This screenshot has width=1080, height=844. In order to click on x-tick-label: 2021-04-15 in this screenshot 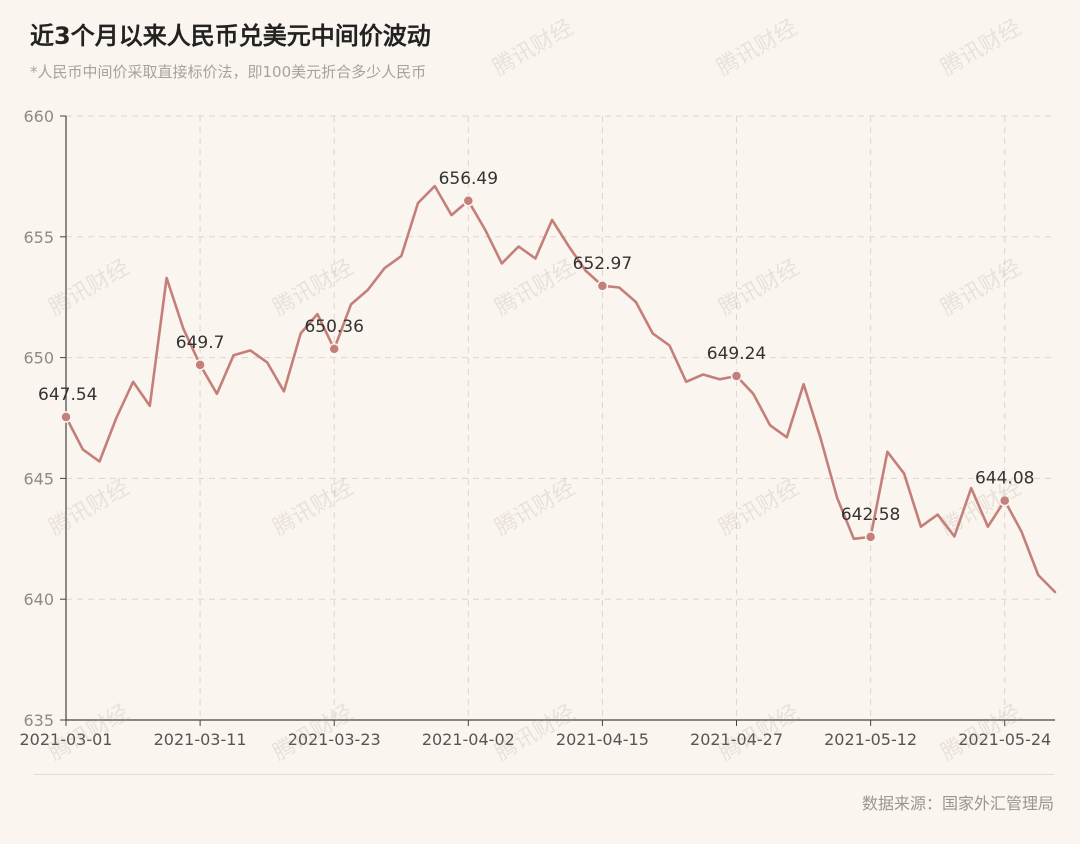, I will do `click(602, 739)`.